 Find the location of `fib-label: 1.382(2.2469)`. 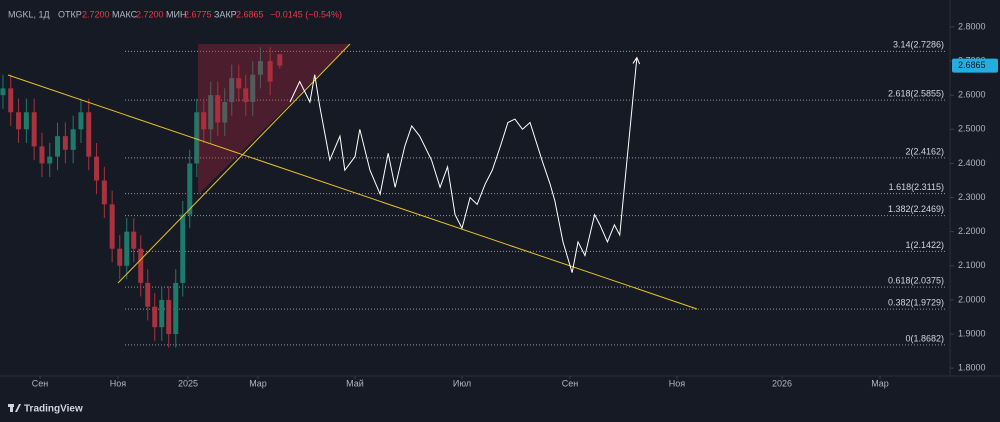

fib-label: 1.382(2.2469) is located at coordinates (916, 209).